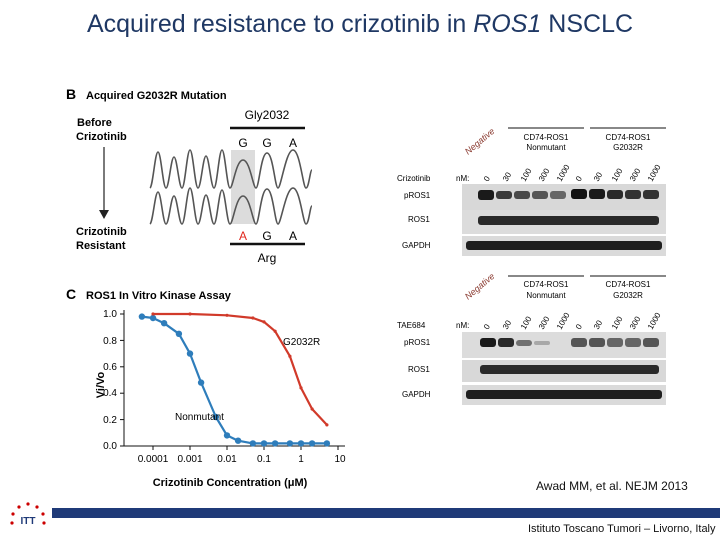 This screenshot has width=720, height=540. I want to click on x-tick-label: 10, so click(340, 459).